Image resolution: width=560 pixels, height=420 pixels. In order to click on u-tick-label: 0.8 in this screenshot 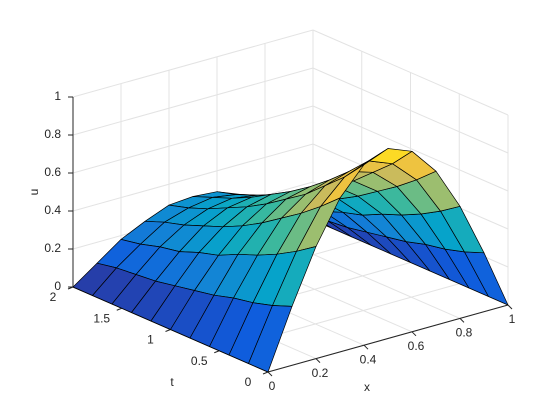, I will do `click(52, 134)`.